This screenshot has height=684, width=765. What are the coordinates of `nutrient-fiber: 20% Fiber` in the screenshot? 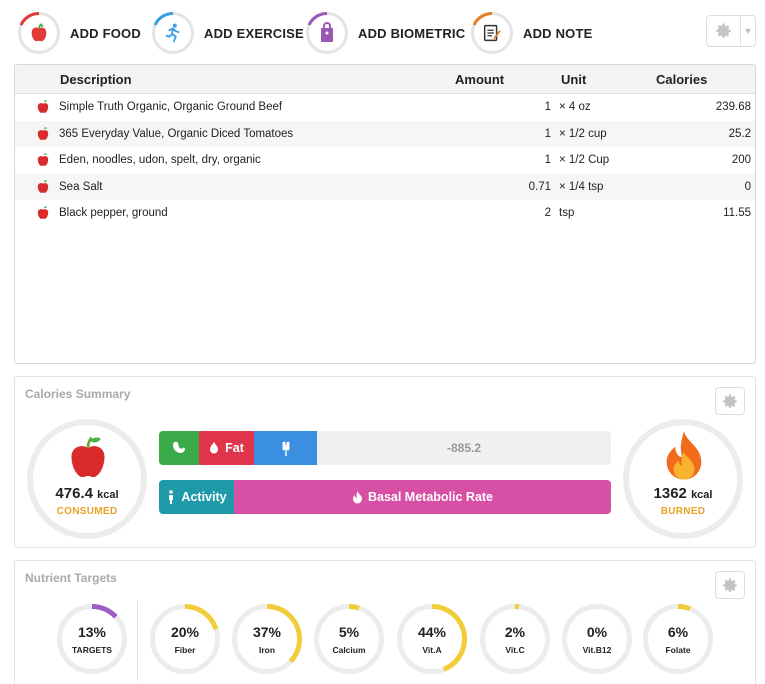 It's located at (185, 639).